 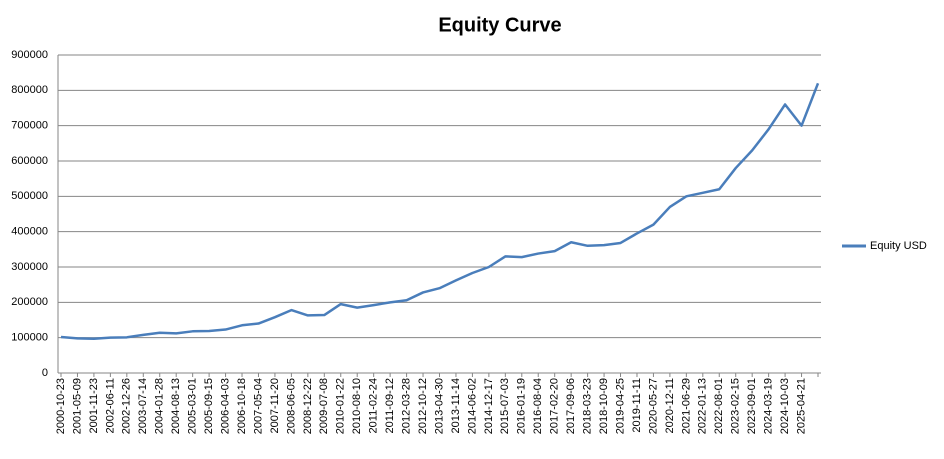 What do you see at coordinates (604, 406) in the screenshot?
I see `x-tick-label: 2018-10-09` at bounding box center [604, 406].